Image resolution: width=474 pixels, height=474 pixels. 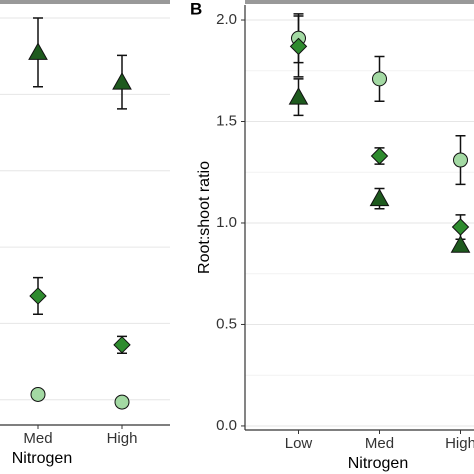 I want to click on x-tick-label: Low, so click(x=299, y=443).